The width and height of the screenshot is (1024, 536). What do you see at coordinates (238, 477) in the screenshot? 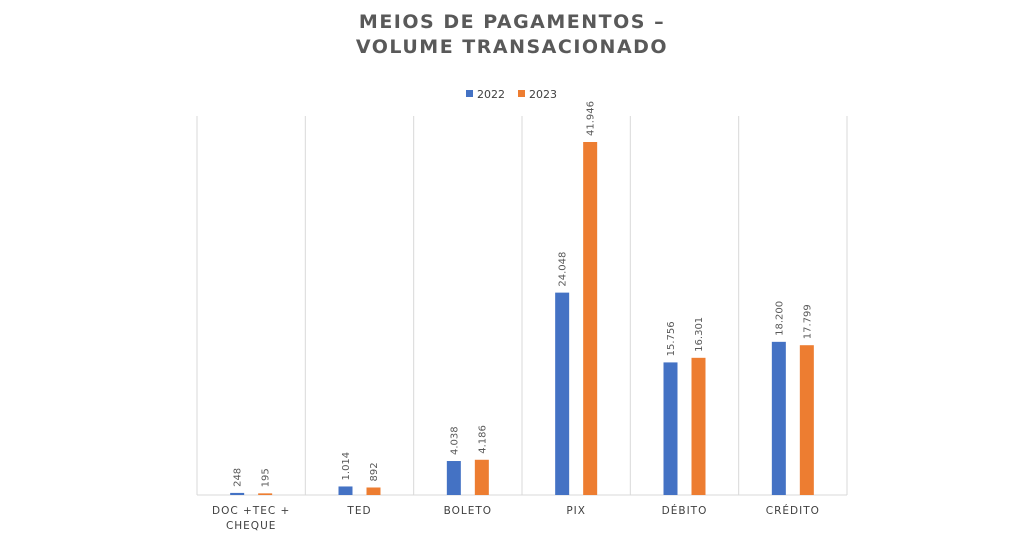
I see `data-label: 248` at bounding box center [238, 477].